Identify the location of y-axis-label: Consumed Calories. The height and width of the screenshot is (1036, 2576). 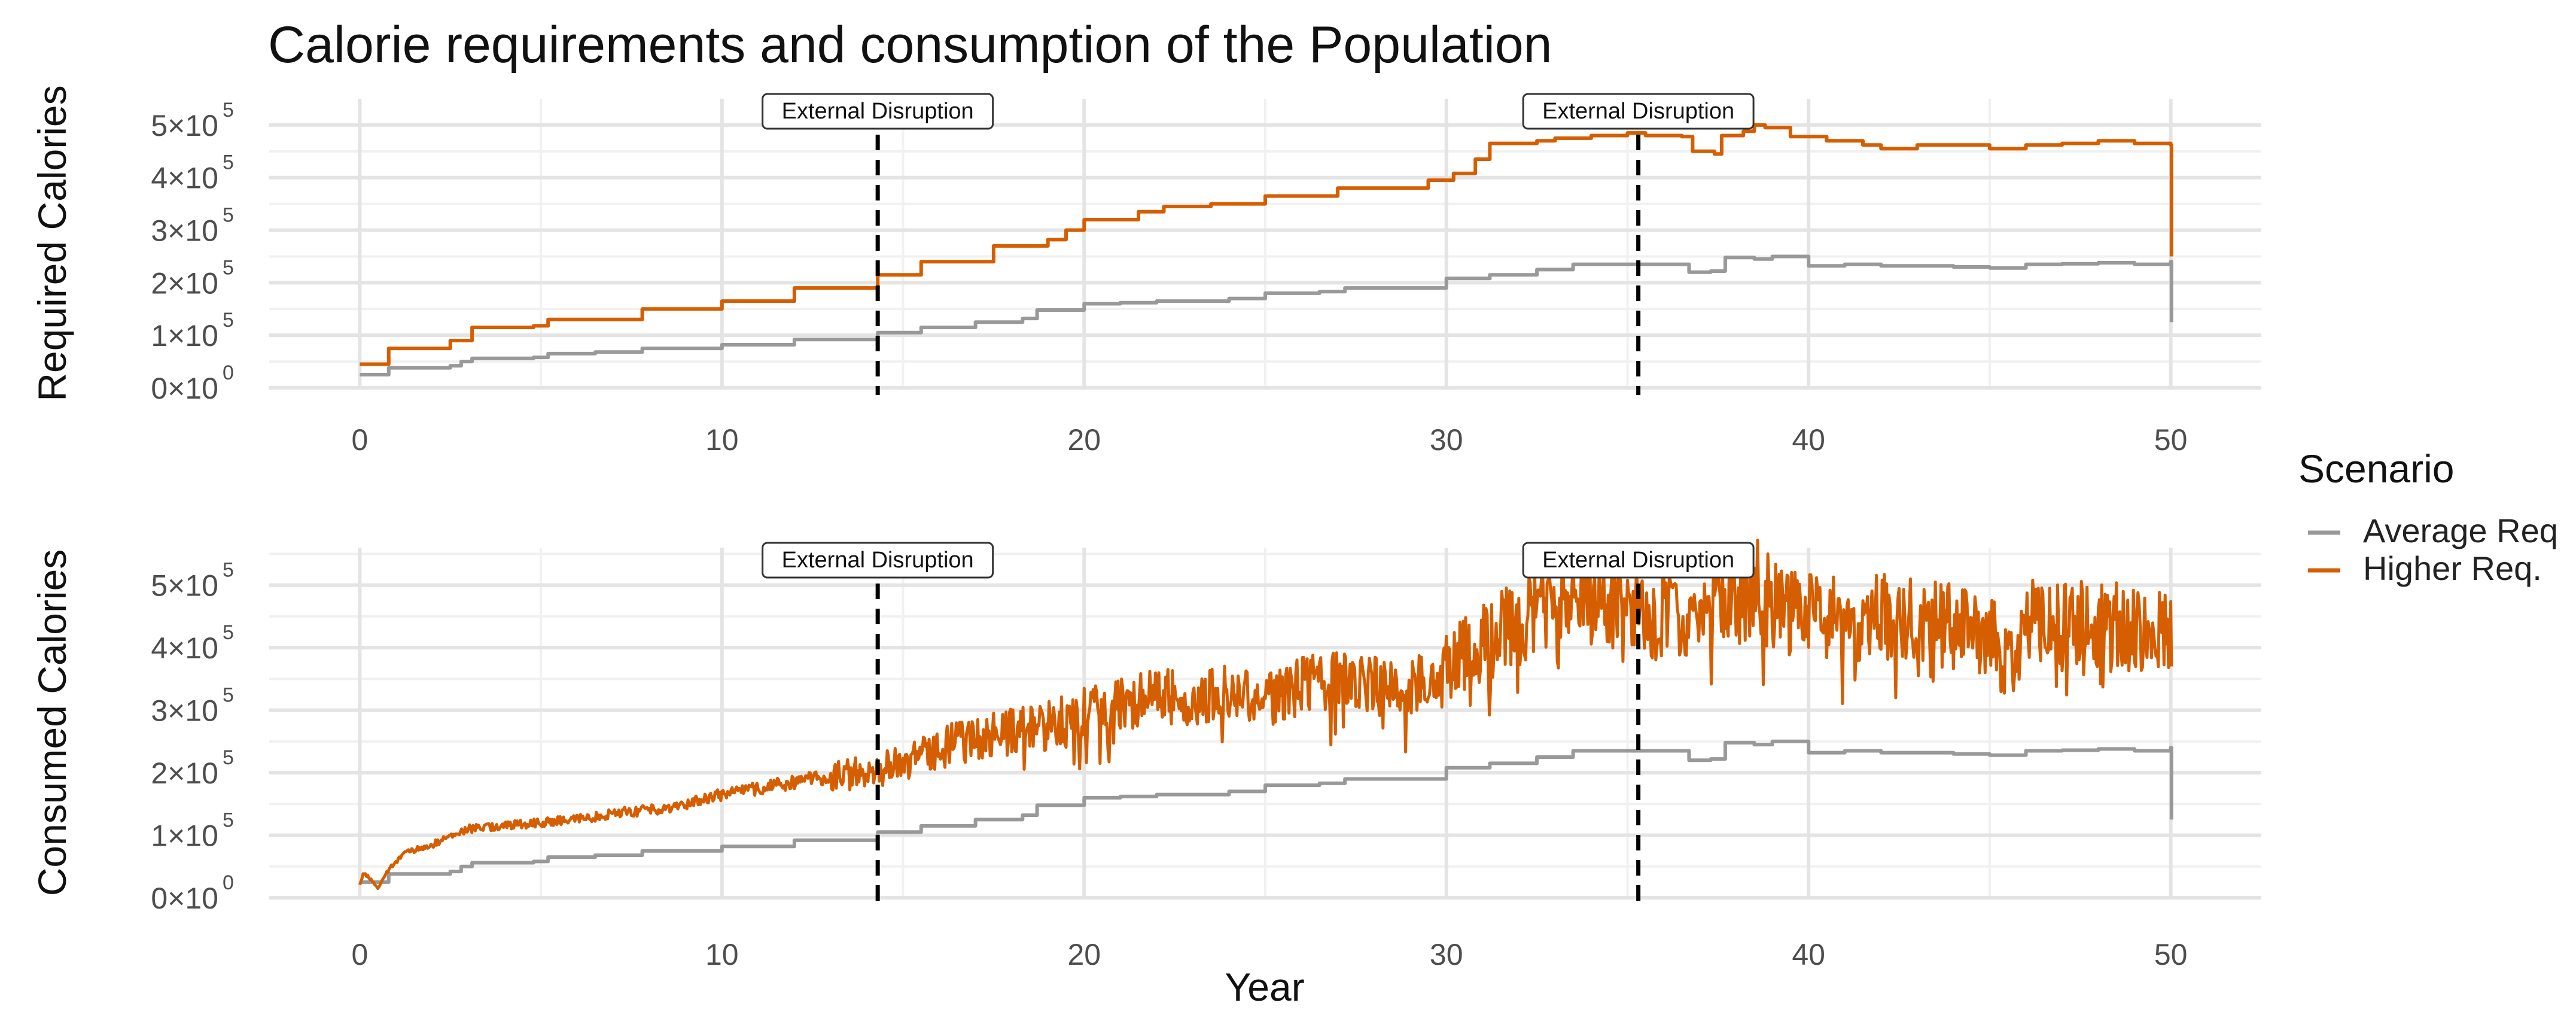
(52, 723).